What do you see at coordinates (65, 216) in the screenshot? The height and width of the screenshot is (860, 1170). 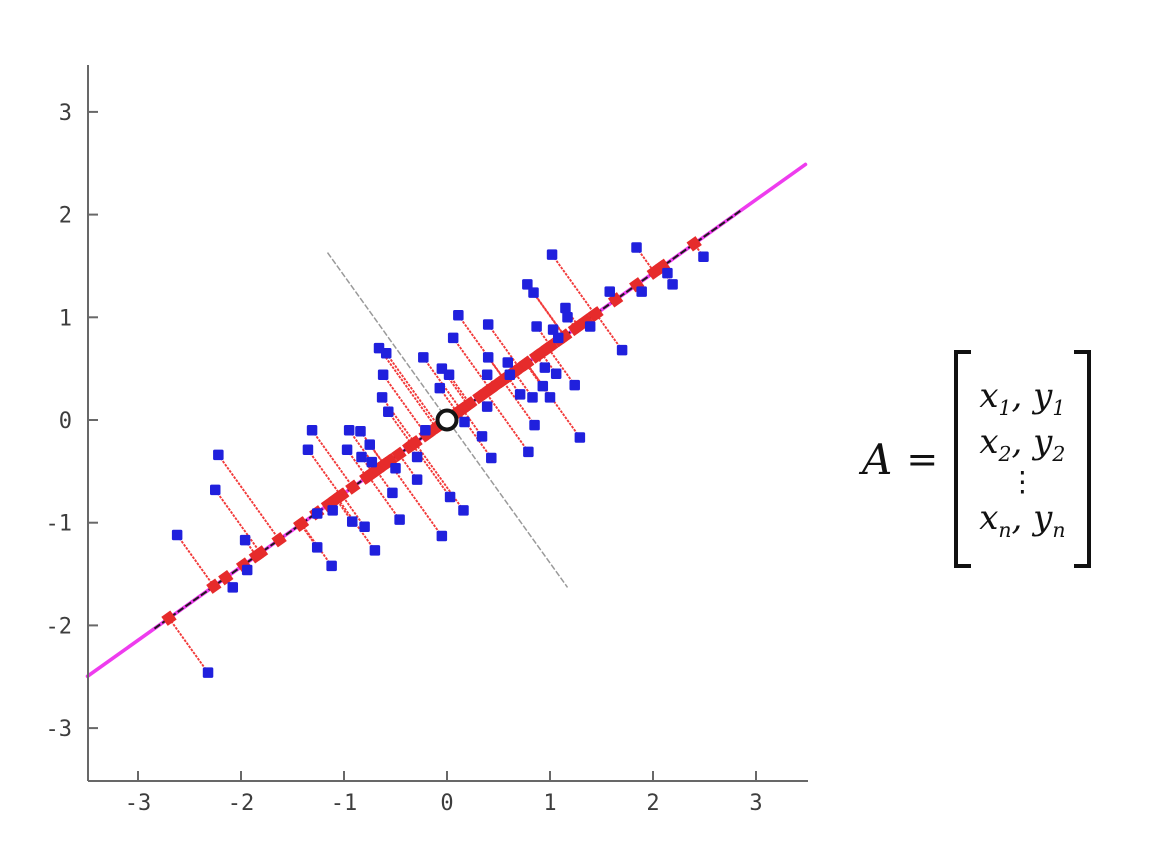 I see `y-axis-tick-label: 2` at bounding box center [65, 216].